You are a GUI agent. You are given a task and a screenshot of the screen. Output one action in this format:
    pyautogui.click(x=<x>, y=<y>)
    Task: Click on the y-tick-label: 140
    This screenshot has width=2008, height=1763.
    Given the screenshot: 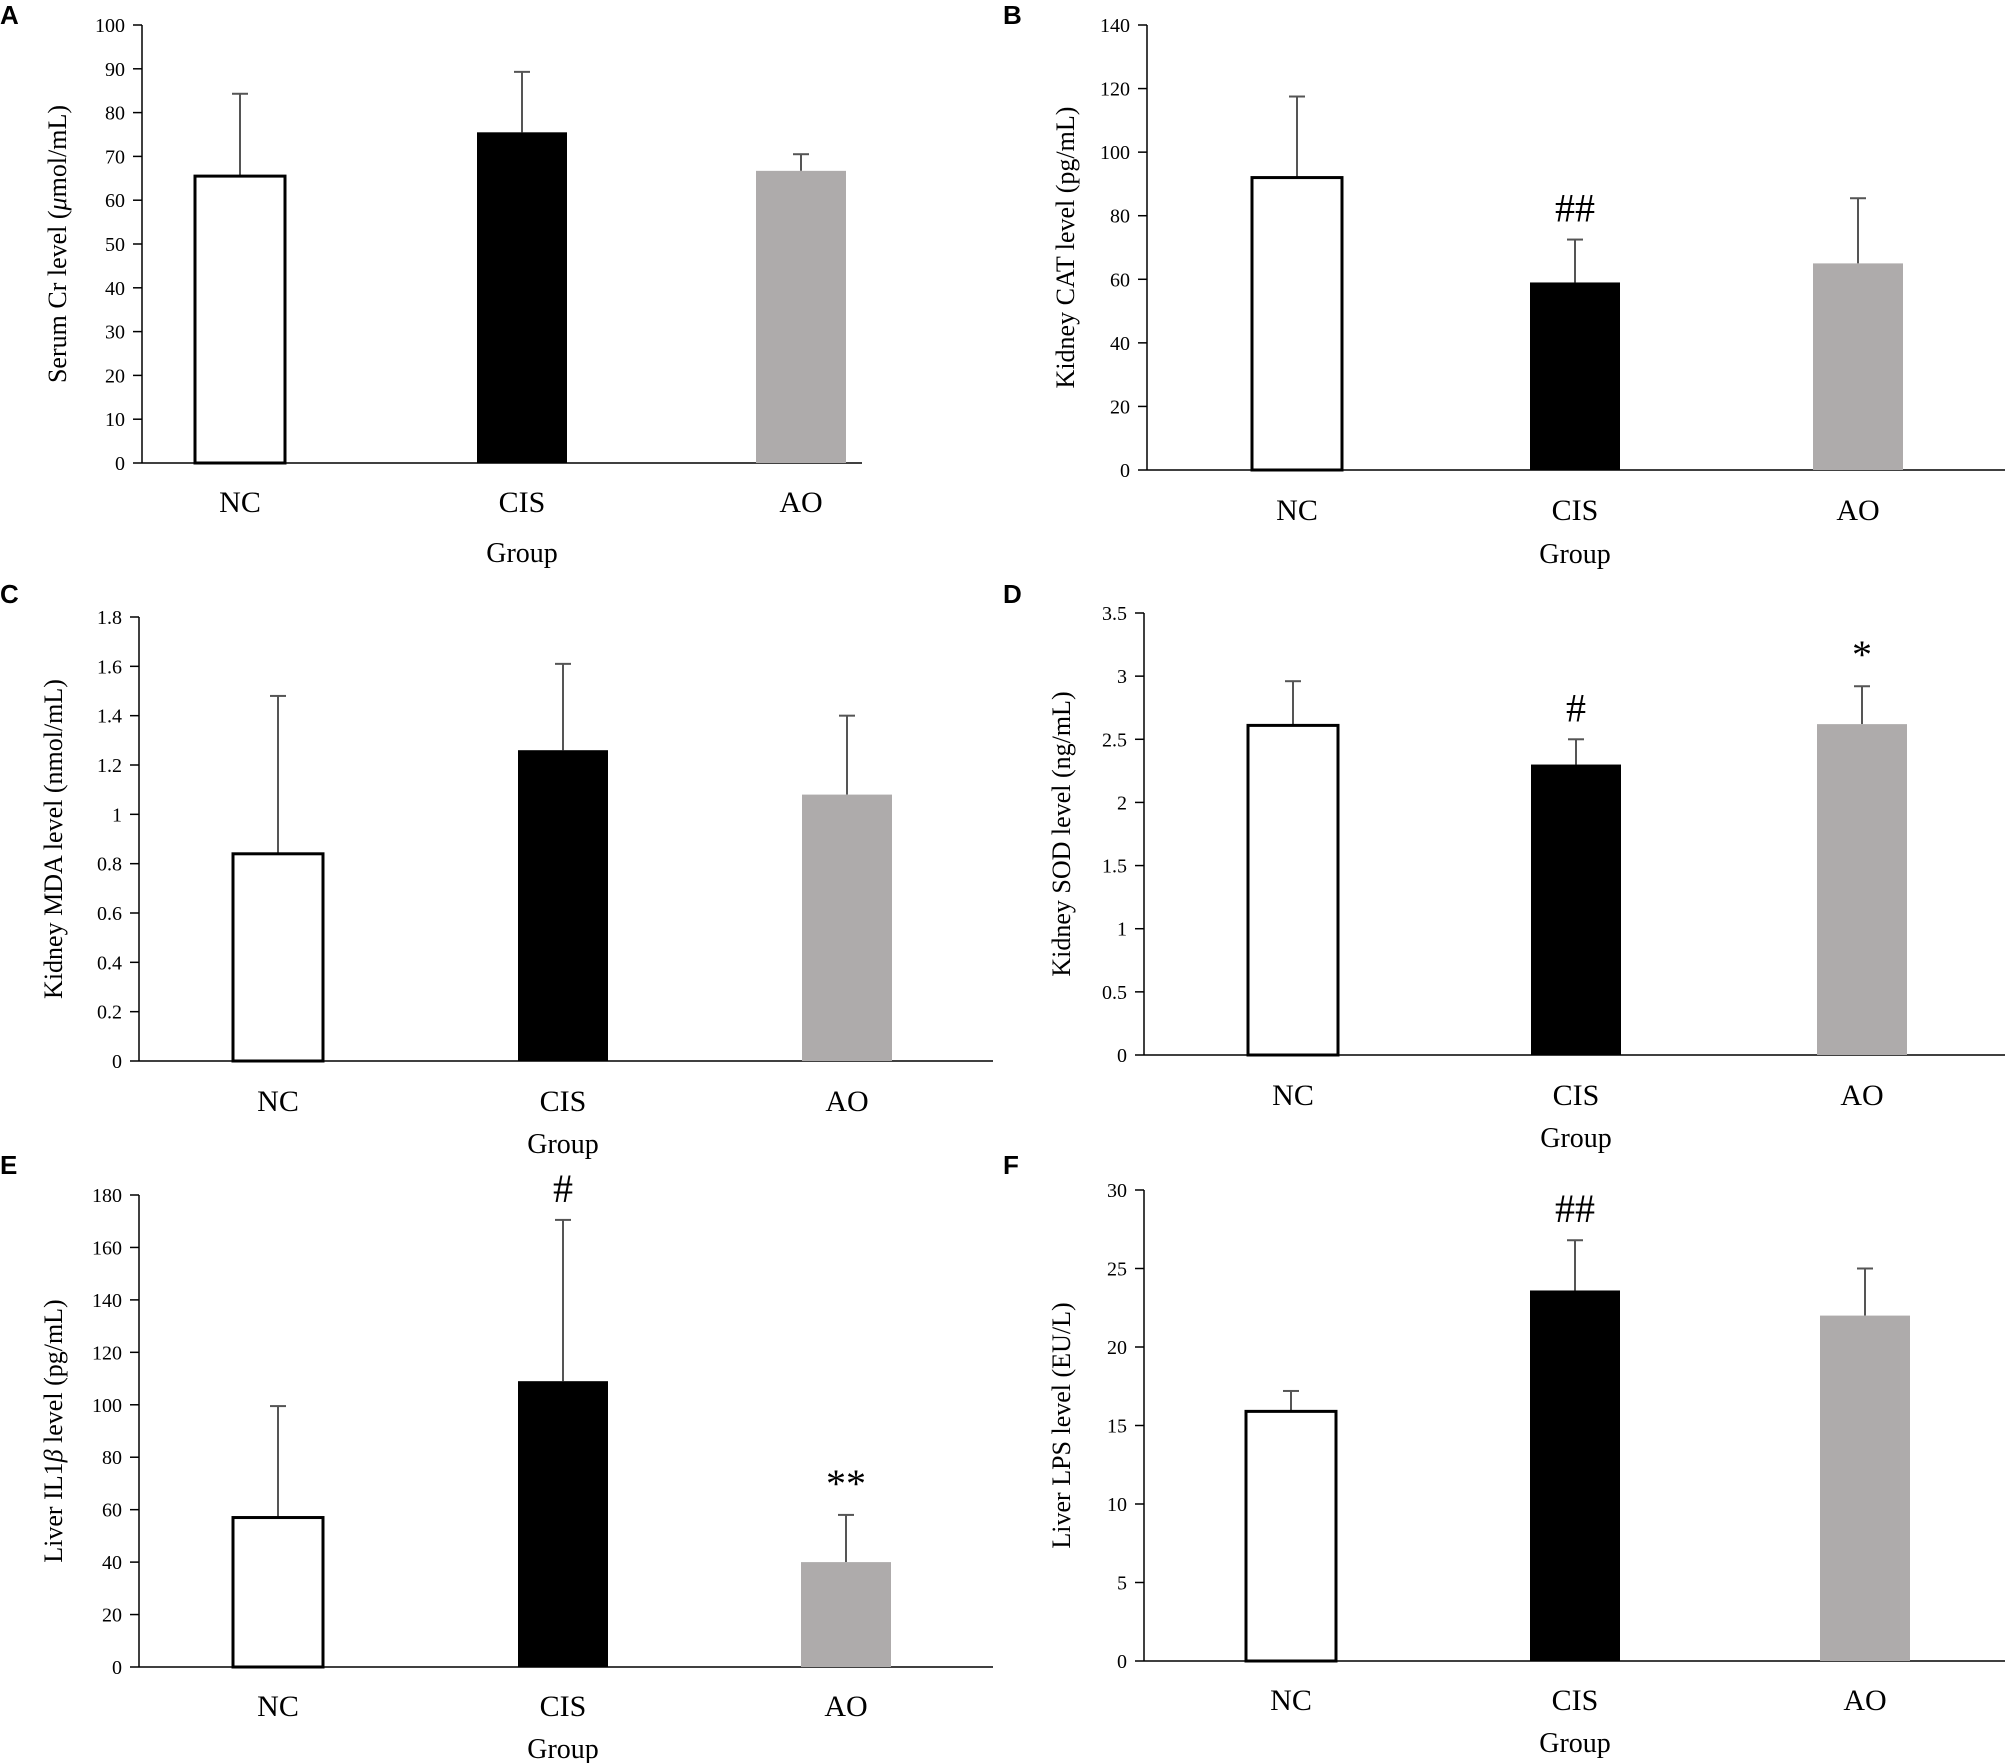 What is the action you would take?
    pyautogui.click(x=1115, y=26)
    